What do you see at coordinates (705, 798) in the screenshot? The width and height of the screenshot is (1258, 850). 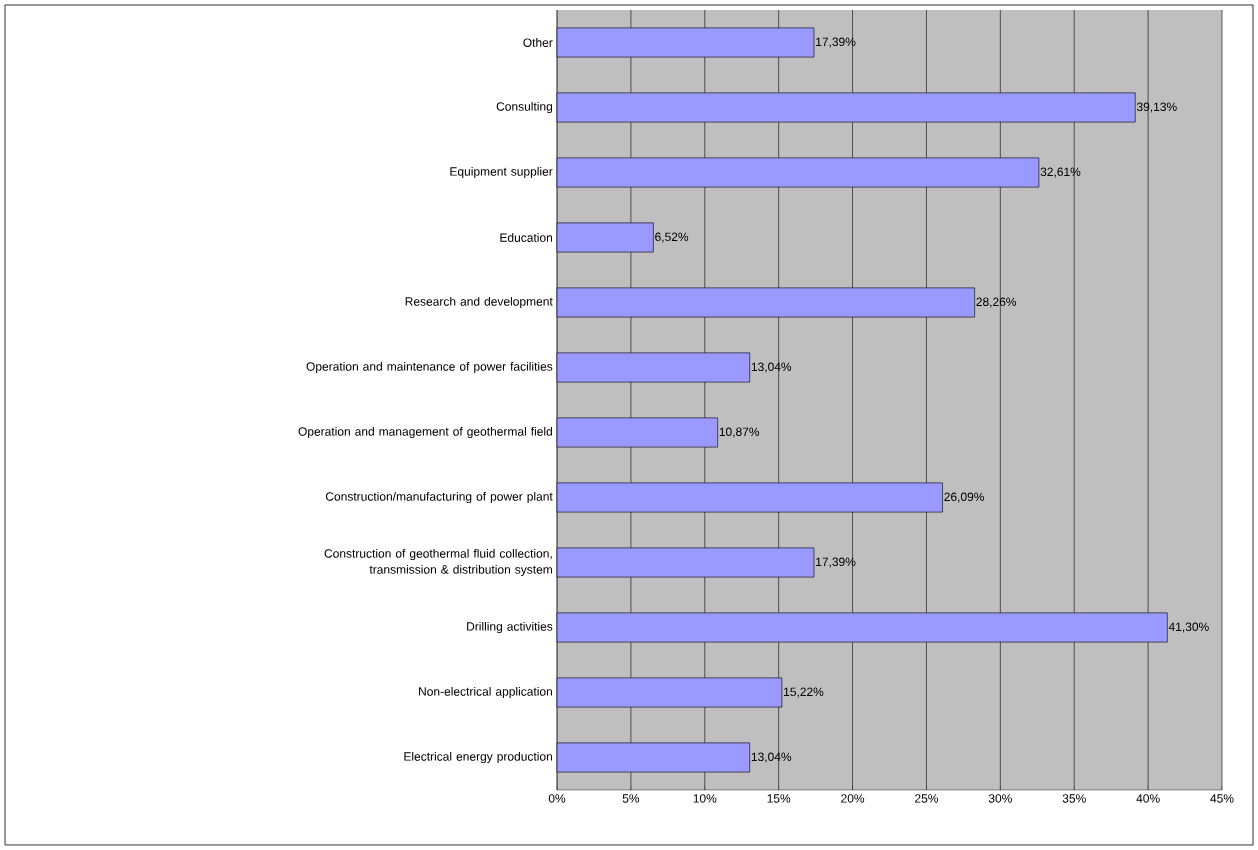 I see `x-tick-label: 10%` at bounding box center [705, 798].